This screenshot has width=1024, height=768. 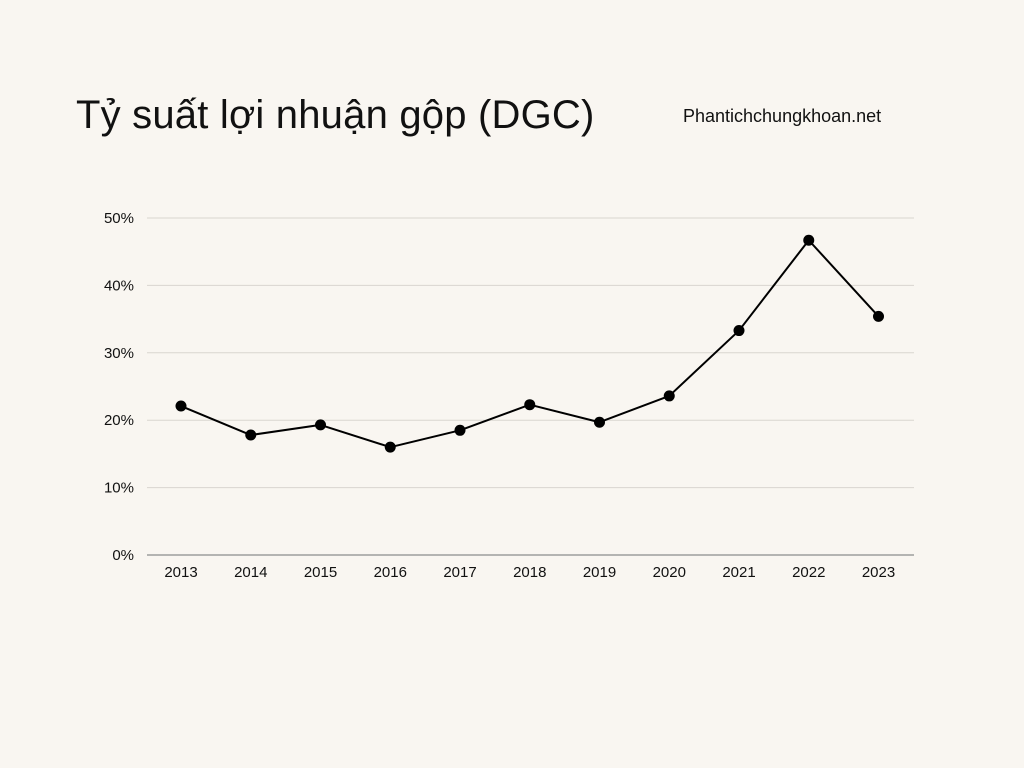 I want to click on x-tick-label: 2015, so click(x=320, y=572).